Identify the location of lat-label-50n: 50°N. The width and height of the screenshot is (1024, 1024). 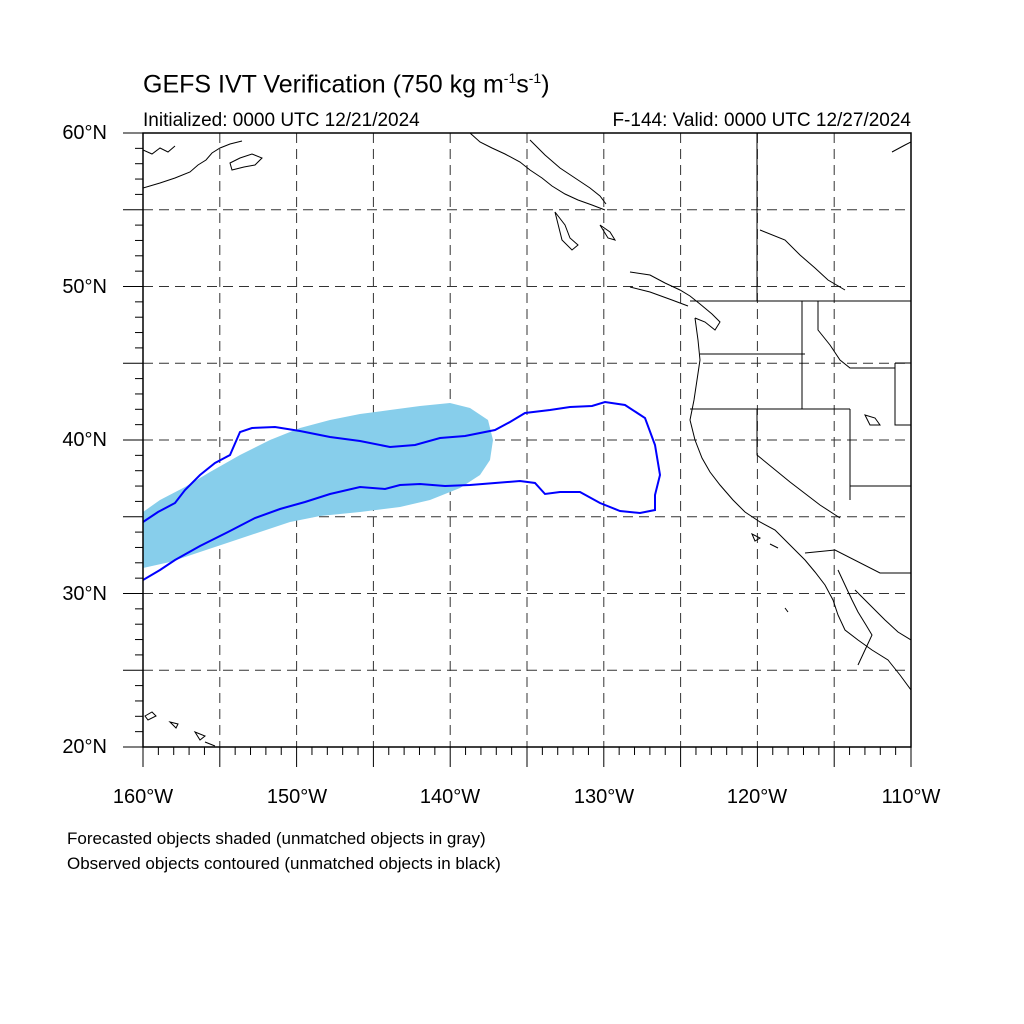
(84, 287).